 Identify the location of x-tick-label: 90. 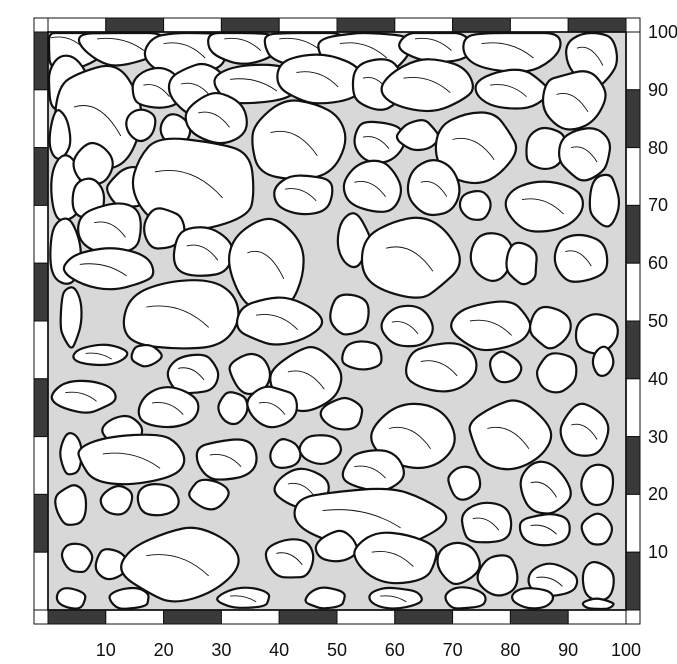
(568, 650).